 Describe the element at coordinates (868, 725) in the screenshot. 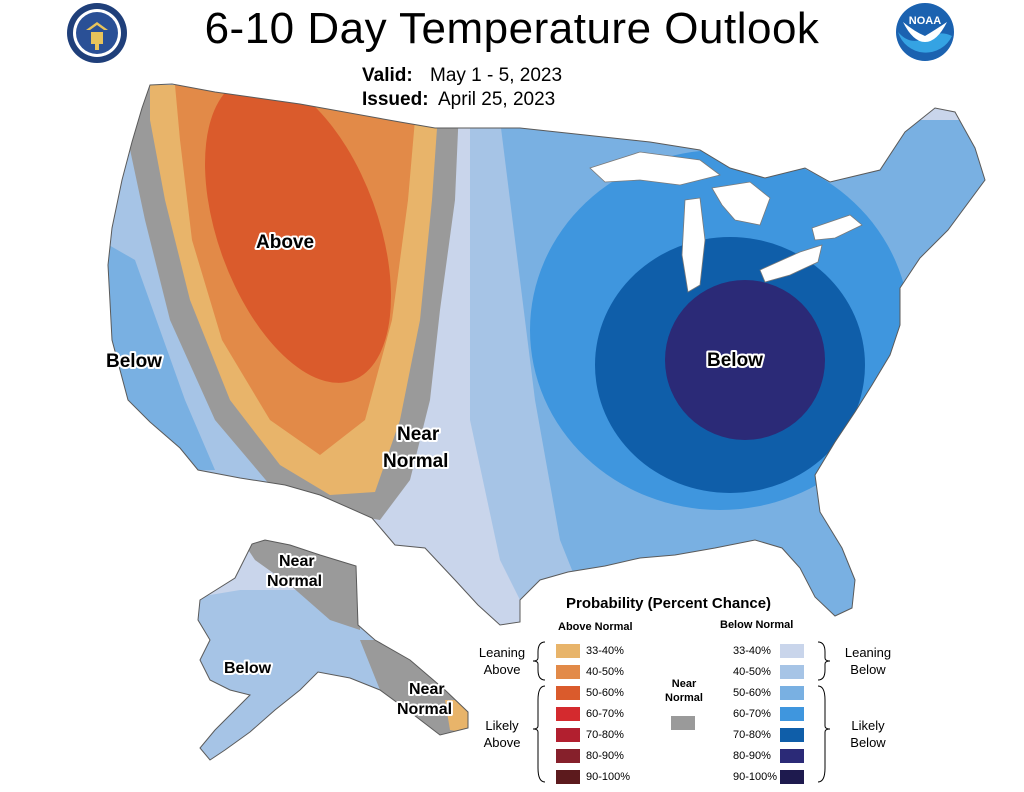

I see `legend-likely-below-line1: Likely` at that location.